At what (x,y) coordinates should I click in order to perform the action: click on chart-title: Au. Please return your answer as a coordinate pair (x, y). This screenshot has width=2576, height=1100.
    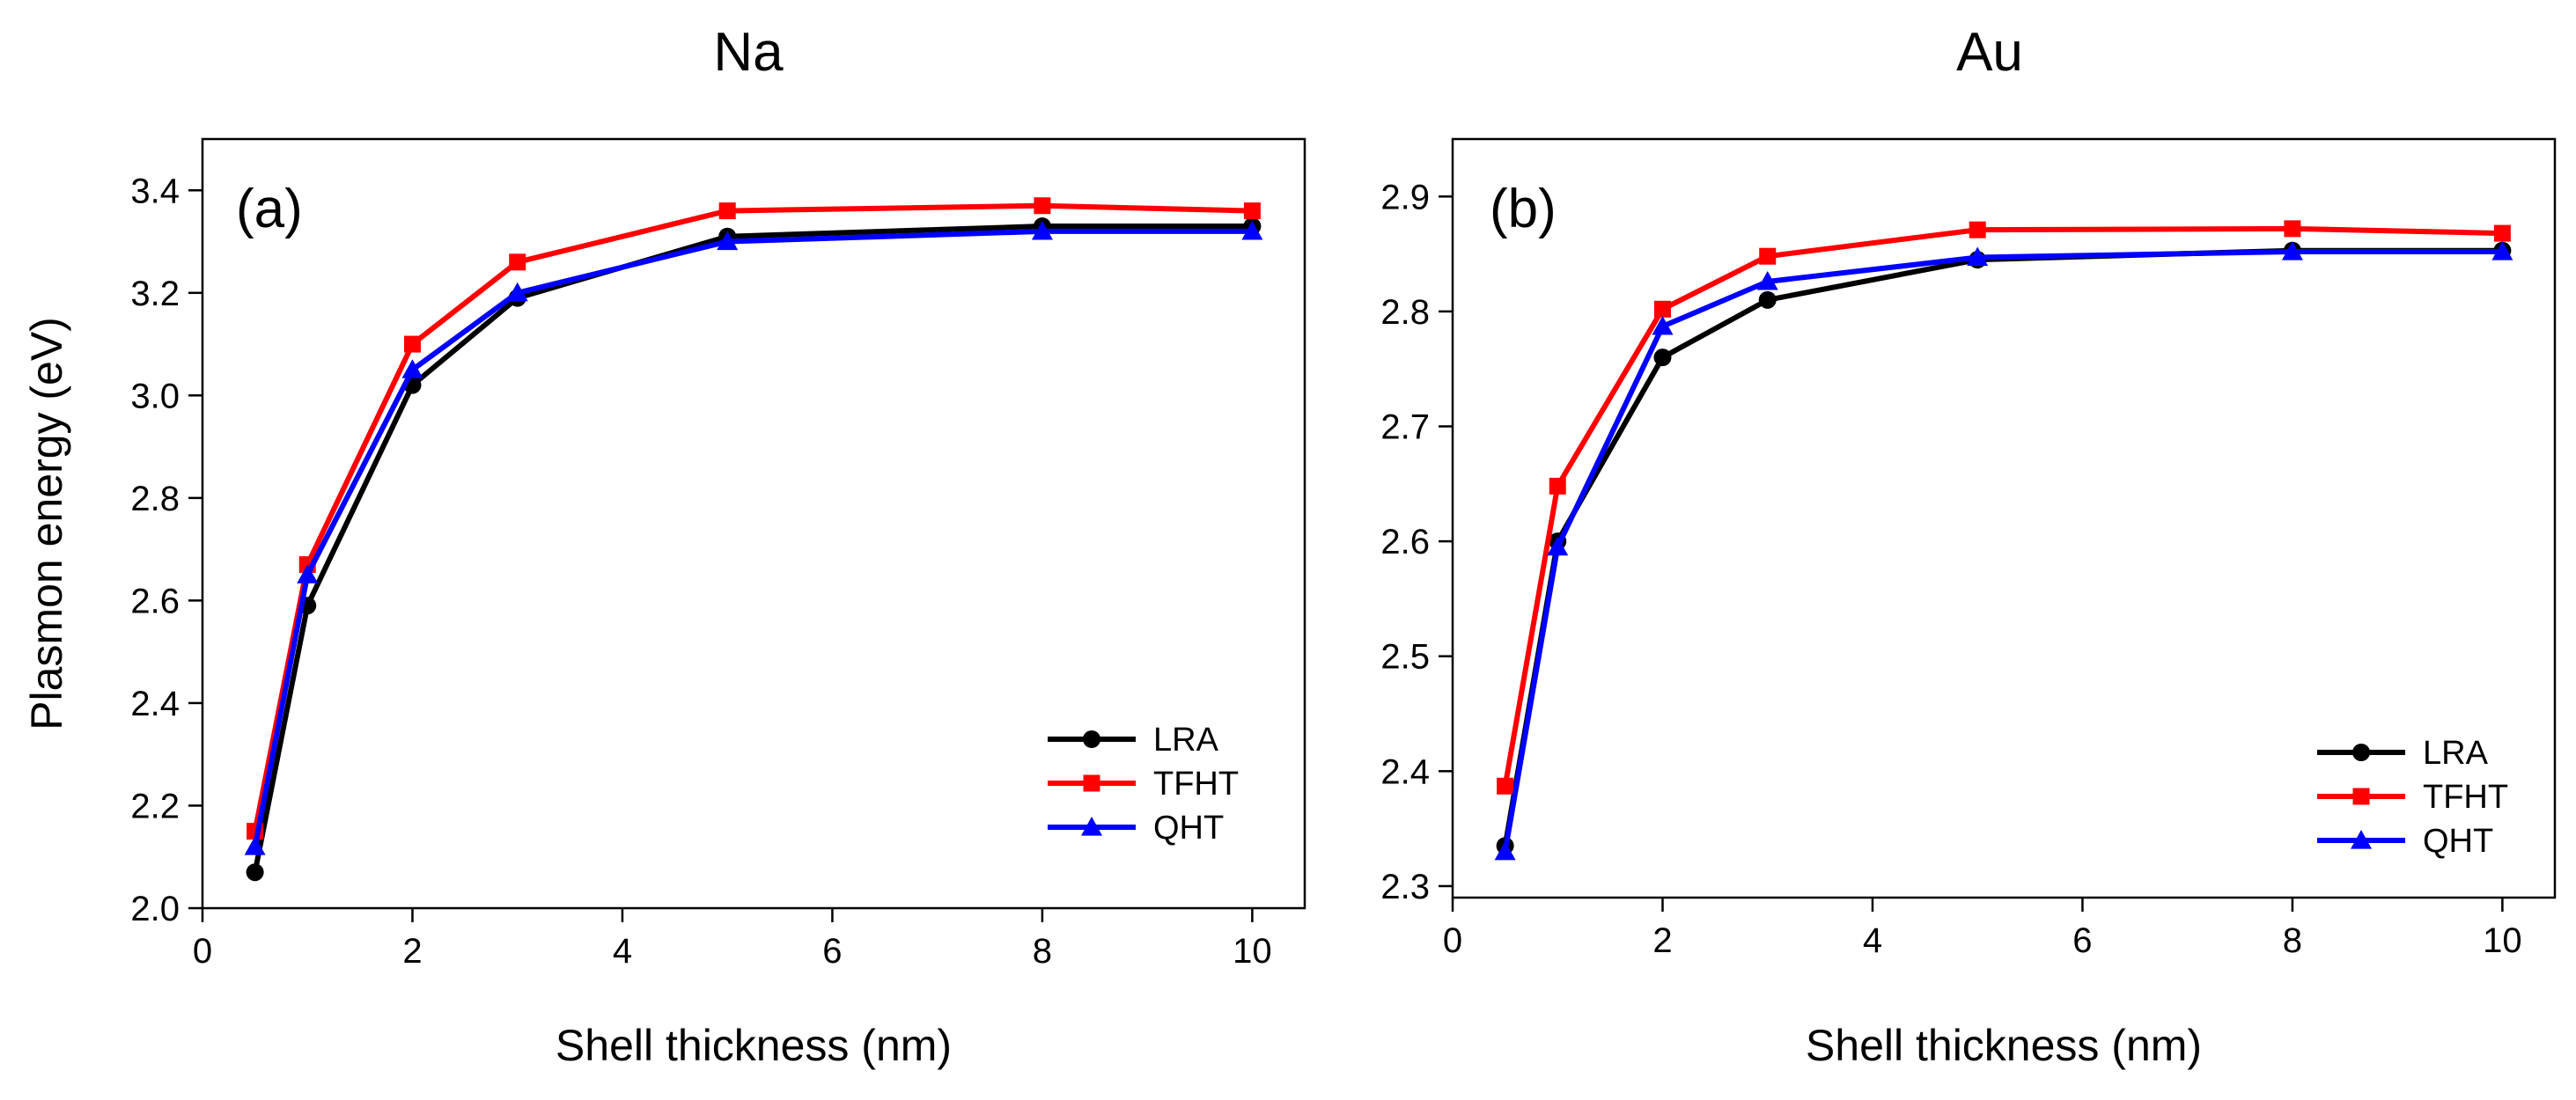
    Looking at the image, I should click on (1989, 53).